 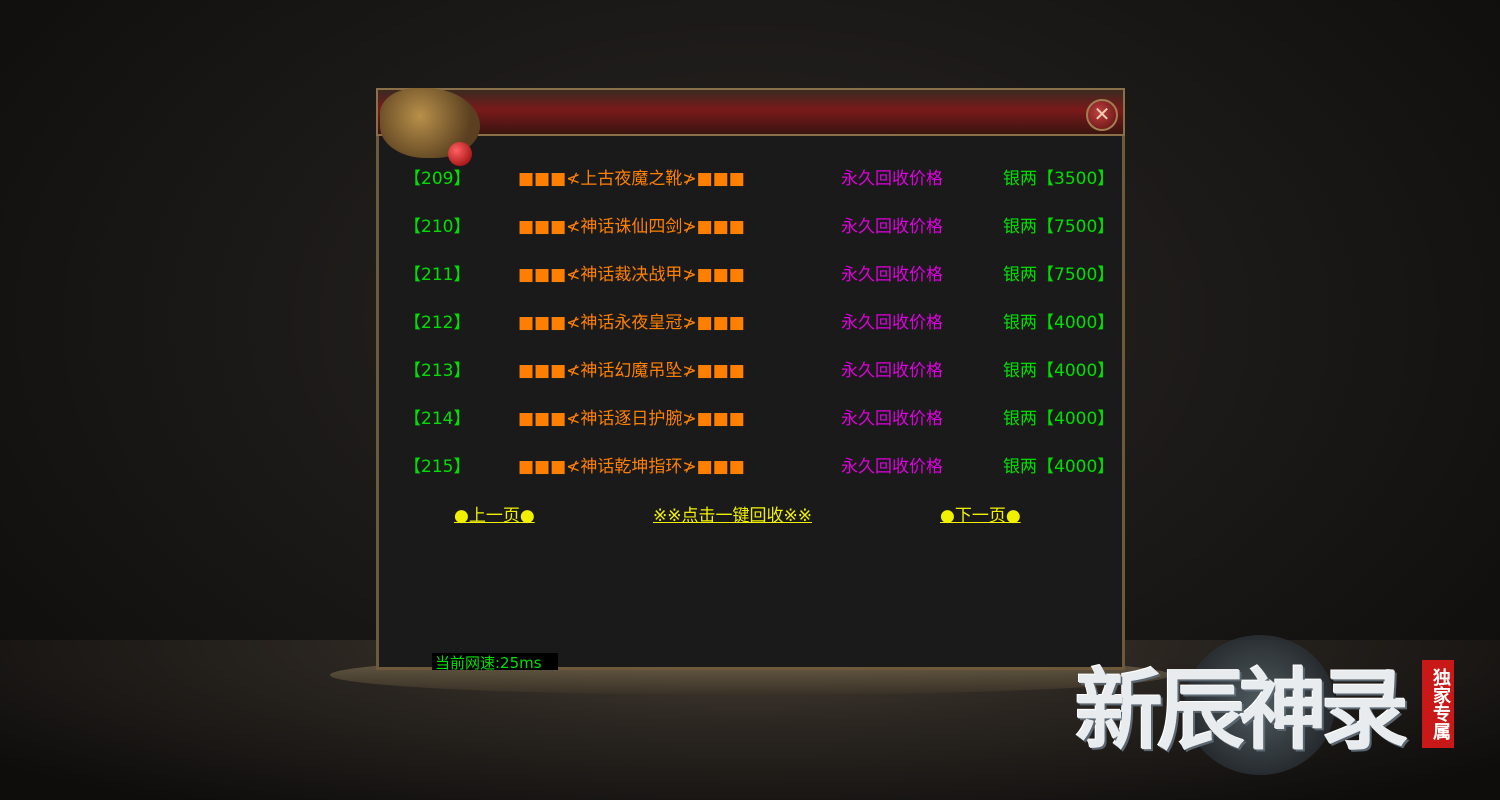 What do you see at coordinates (1059, 179) in the screenshot?
I see `recycle-price: 银两【3500】` at bounding box center [1059, 179].